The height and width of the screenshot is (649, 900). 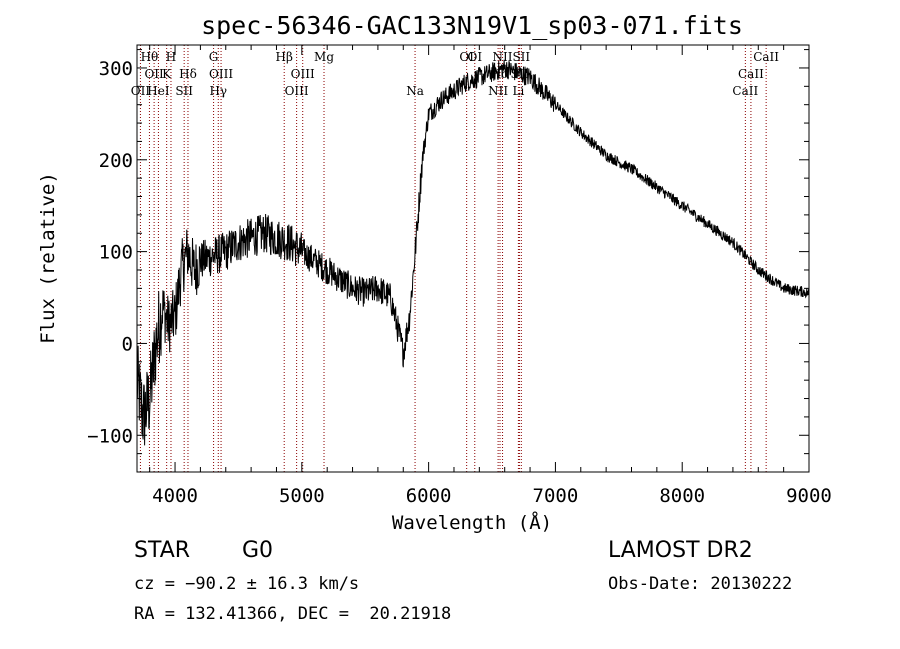 What do you see at coordinates (116, 161) in the screenshot?
I see `y-tick-label: 200` at bounding box center [116, 161].